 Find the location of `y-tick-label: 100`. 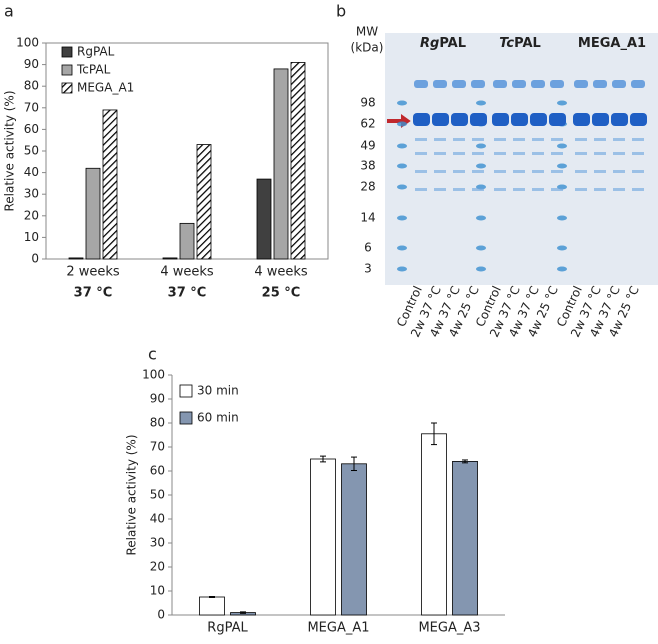

y-tick-label: 100 is located at coordinates (153, 375).